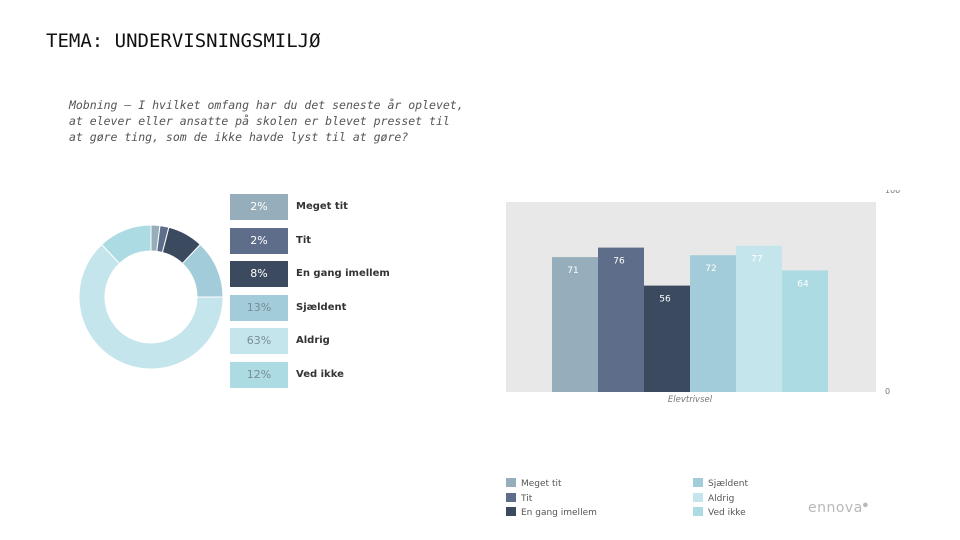 This screenshot has height=540, width=960. Describe the element at coordinates (259, 341) in the screenshot. I see `legend-value-aldrig: 63%` at that location.